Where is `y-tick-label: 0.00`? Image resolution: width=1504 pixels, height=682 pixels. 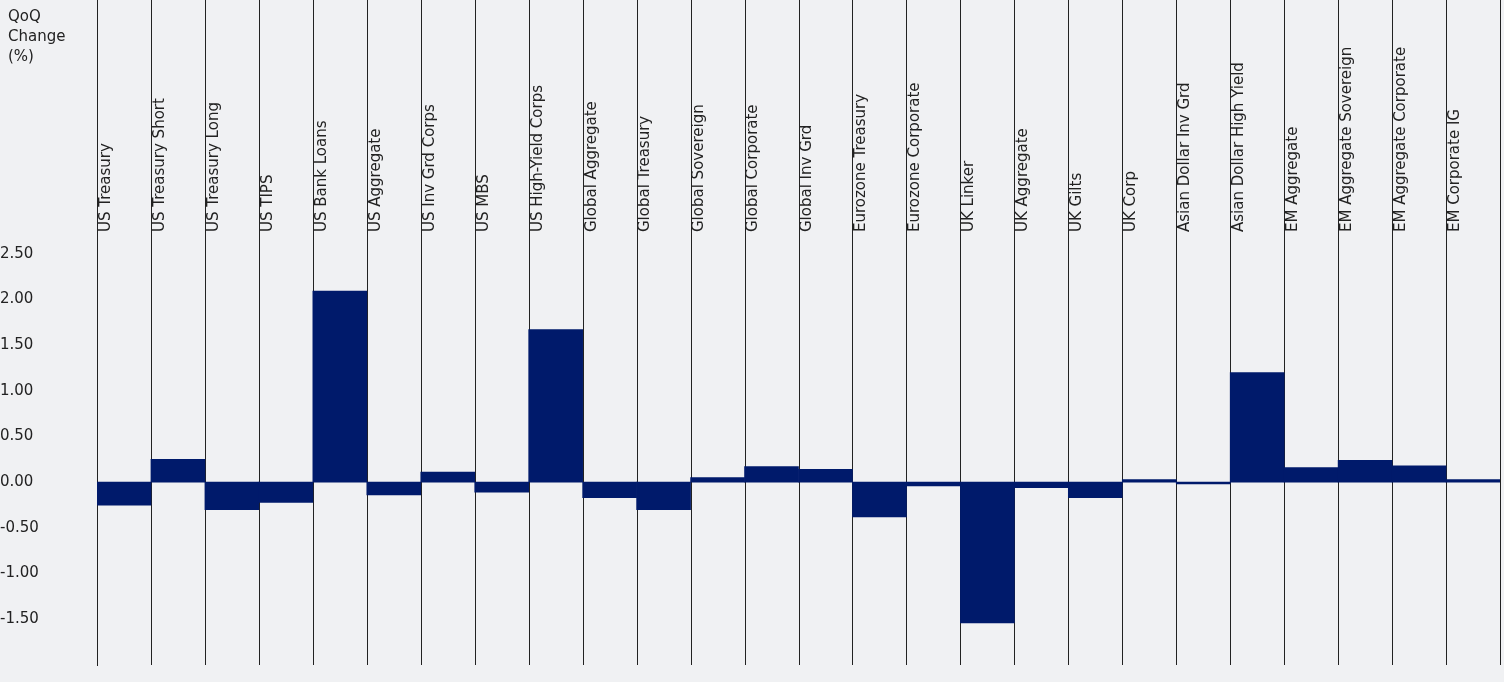 y-tick-label: 0.00 is located at coordinates (17, 481).